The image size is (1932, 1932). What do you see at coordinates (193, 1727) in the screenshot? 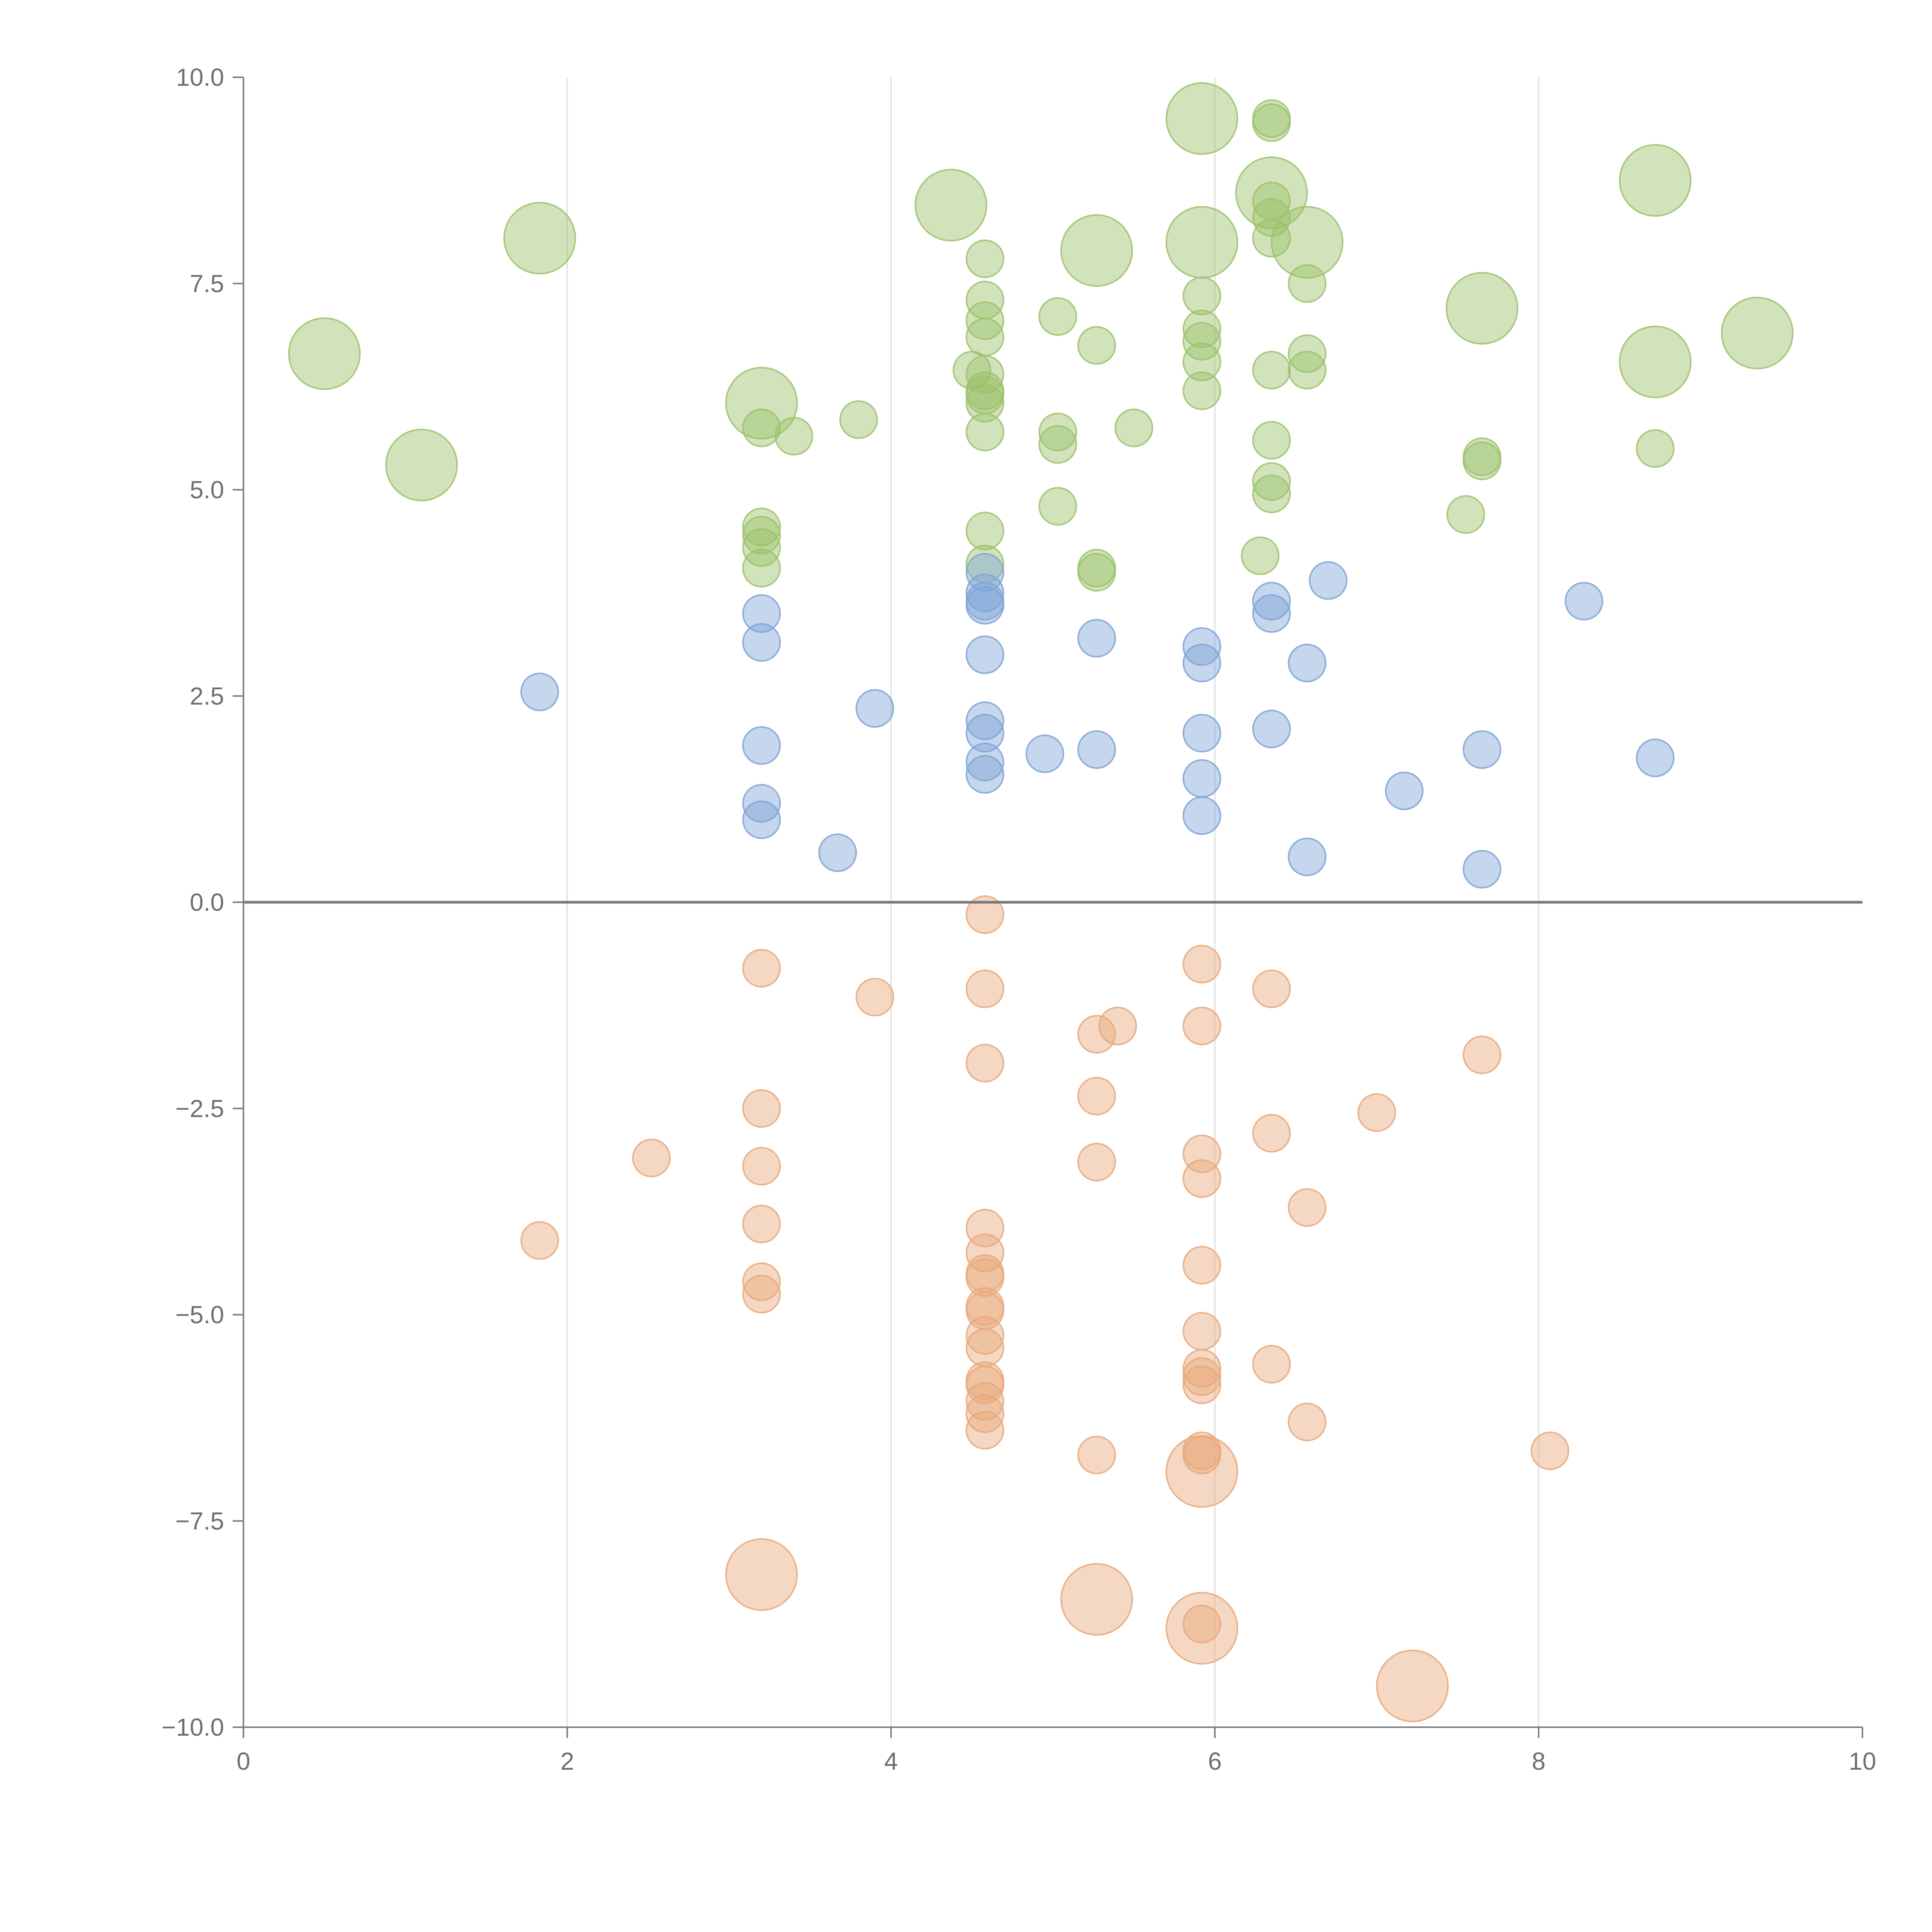
I see `y-tick-label: −10.0` at bounding box center [193, 1727].